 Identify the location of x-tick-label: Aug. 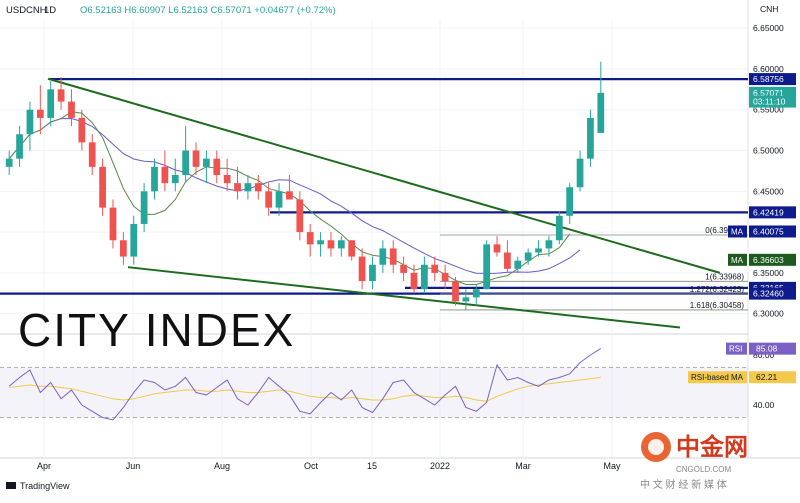
(222, 466).